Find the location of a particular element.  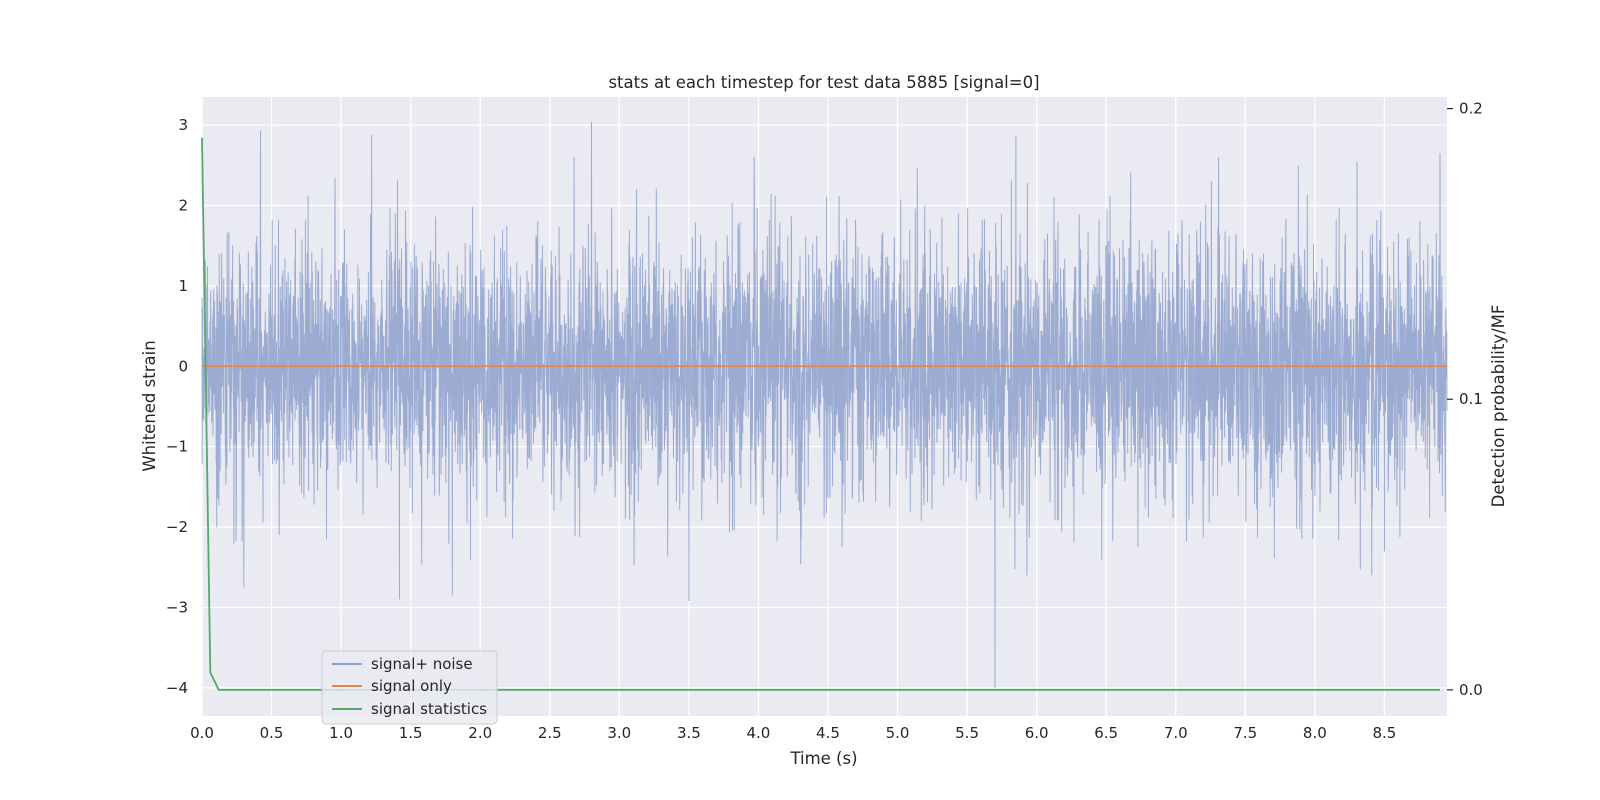

y2-axis-ticks: 0.0 0.1 0.2 is located at coordinates (1465, 399).